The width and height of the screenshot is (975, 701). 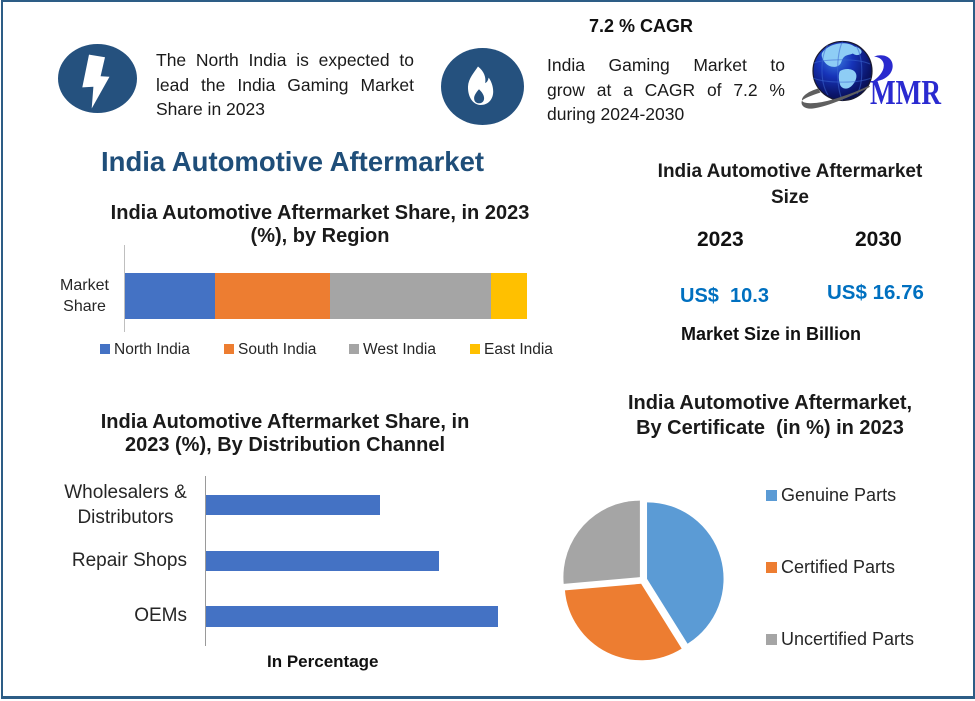 What do you see at coordinates (906, 92) in the screenshot?
I see `svg-text: MMR` at bounding box center [906, 92].